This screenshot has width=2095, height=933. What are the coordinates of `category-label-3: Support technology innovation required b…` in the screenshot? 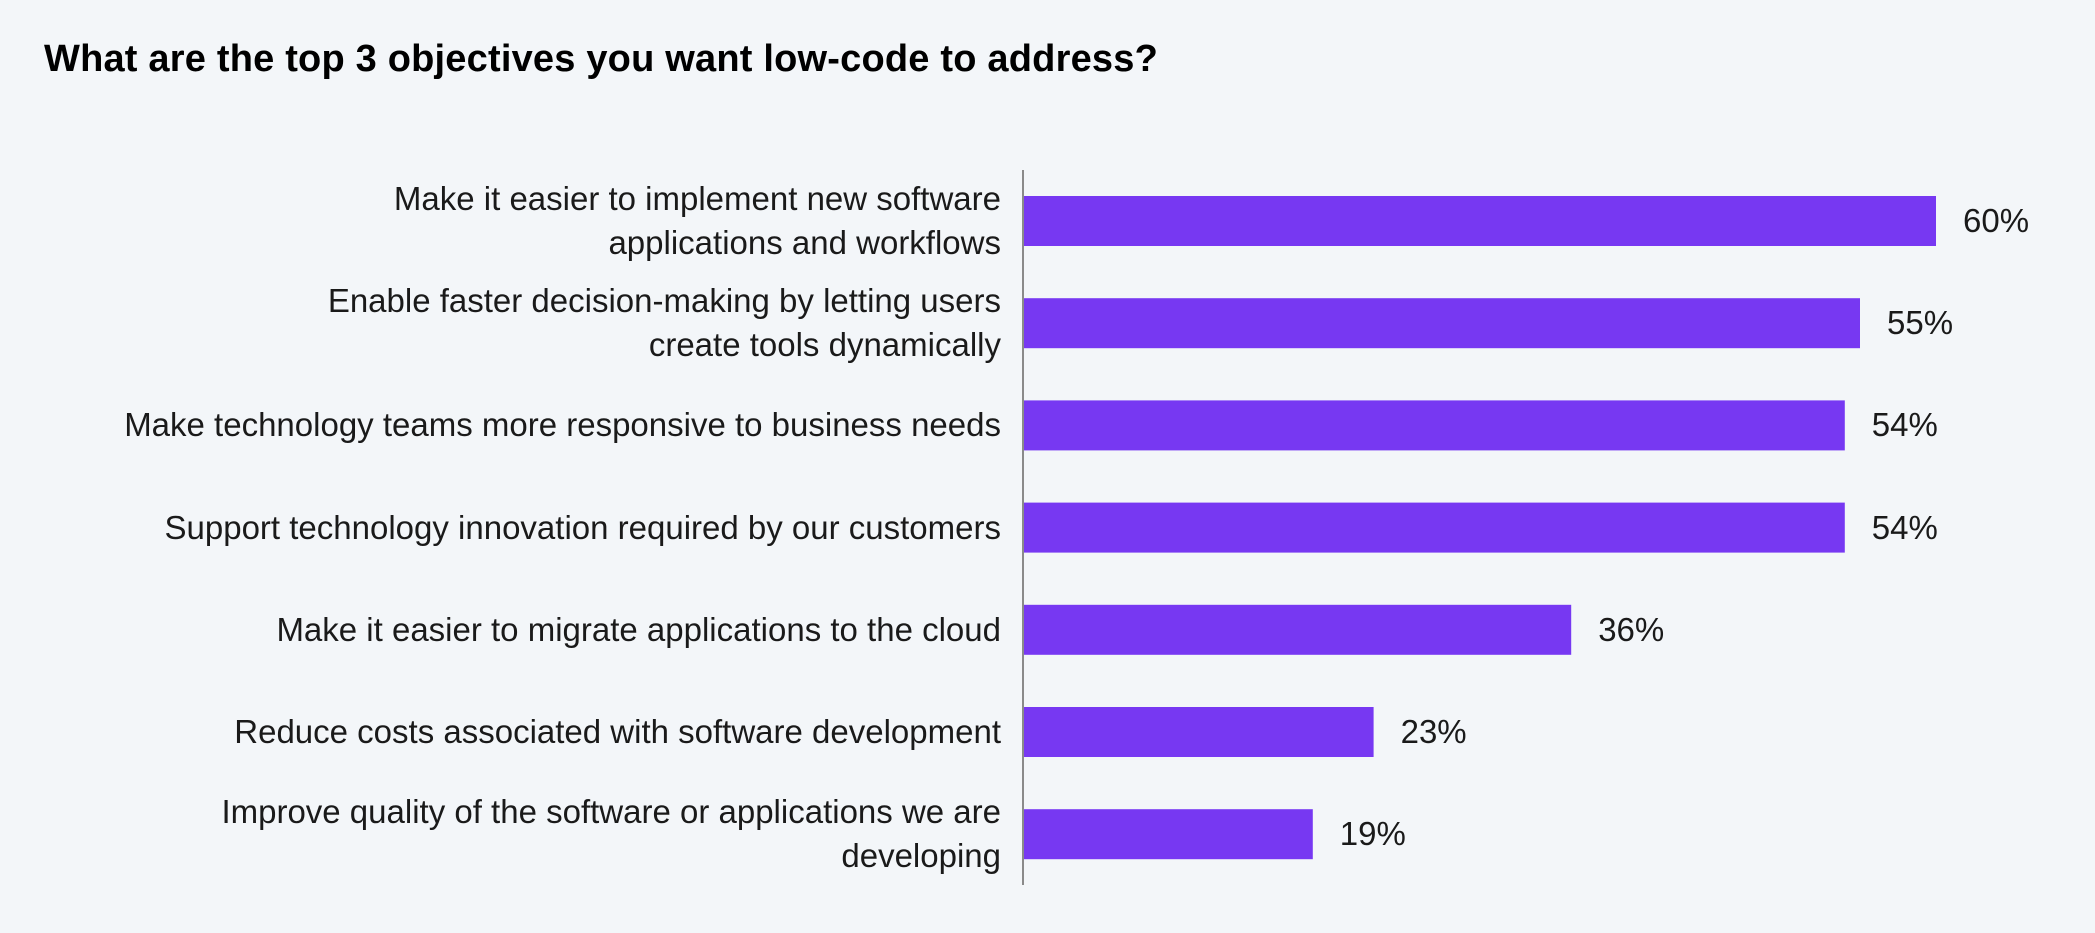 It's located at (501, 528).